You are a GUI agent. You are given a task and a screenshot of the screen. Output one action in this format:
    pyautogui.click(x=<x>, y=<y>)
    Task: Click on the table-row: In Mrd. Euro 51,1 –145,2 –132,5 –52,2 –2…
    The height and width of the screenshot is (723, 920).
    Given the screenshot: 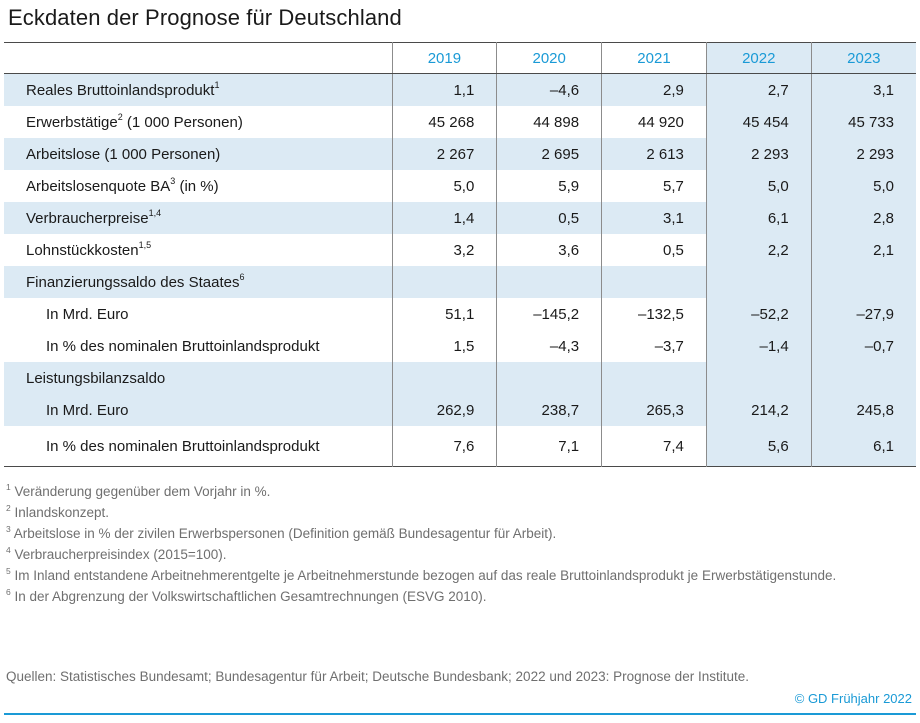 What is the action you would take?
    pyautogui.click(x=460, y=314)
    